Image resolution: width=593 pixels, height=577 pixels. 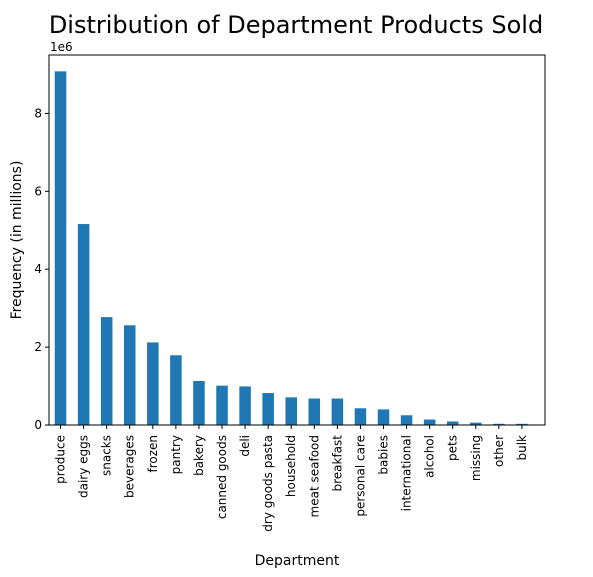 What do you see at coordinates (453, 448) in the screenshot?
I see `x-tick-label: pets` at bounding box center [453, 448].